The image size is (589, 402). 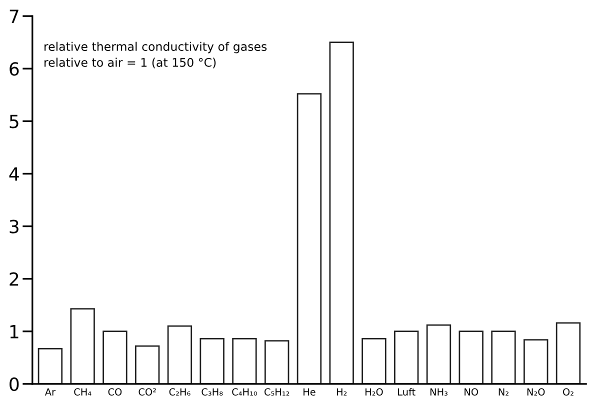 What do you see at coordinates (155, 55) in the screenshot?
I see `annotation: relative thermal conductivity of gases relative to air = 1 (at 150 °C)` at bounding box center [155, 55].